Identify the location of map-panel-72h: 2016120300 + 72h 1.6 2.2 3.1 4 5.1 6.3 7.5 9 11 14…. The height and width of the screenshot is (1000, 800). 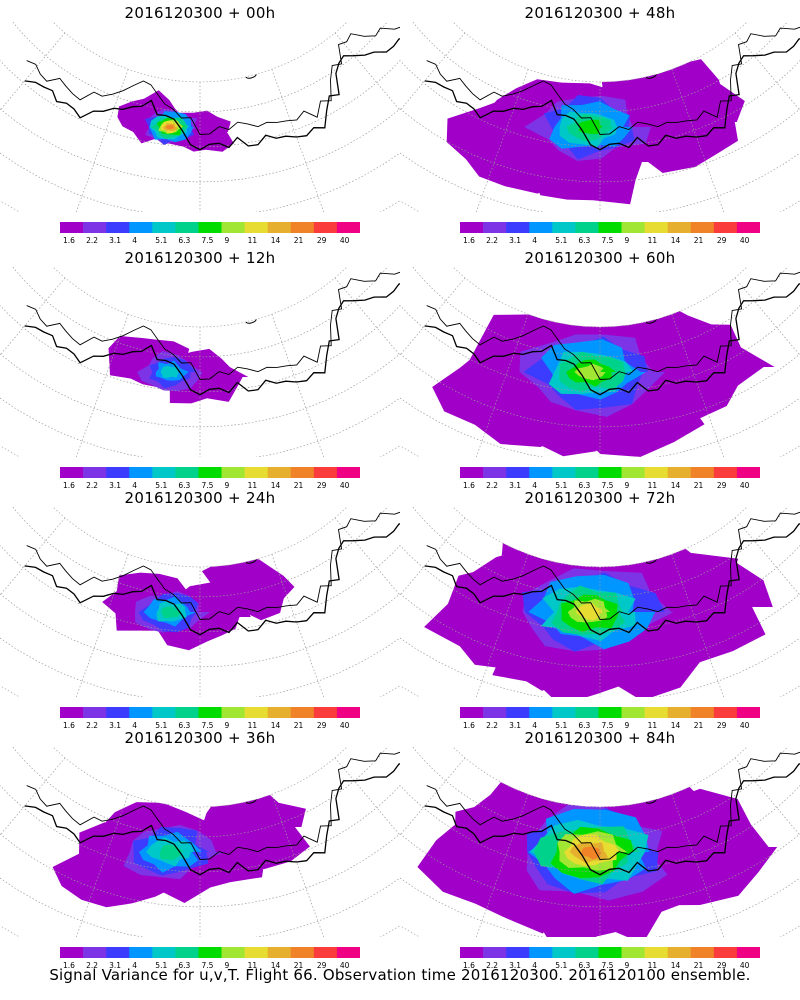
(600, 607).